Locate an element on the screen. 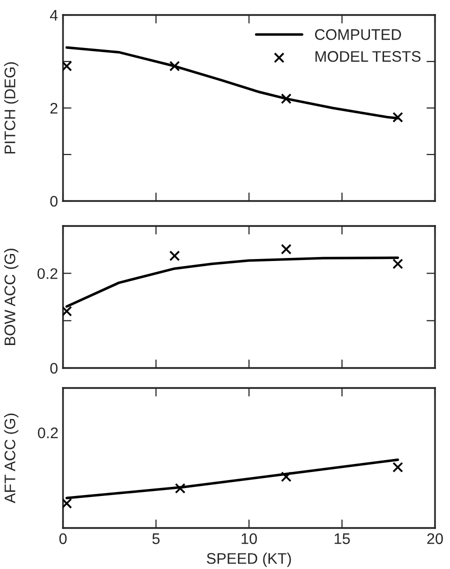 The height and width of the screenshot is (569, 450). y-axis-title: PITCH (DEG) is located at coordinates (11, 108).